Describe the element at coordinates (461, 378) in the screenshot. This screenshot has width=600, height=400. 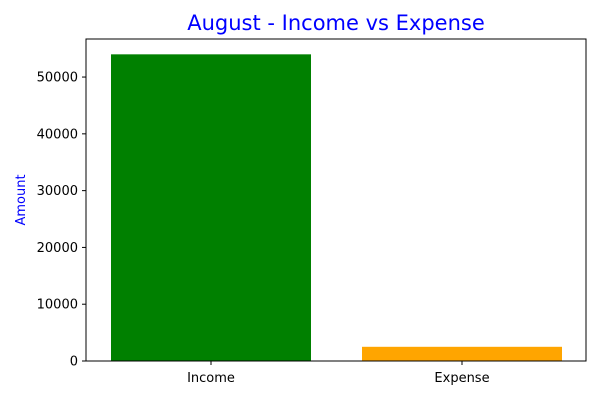
I see `x-tick-label: Expense` at that location.